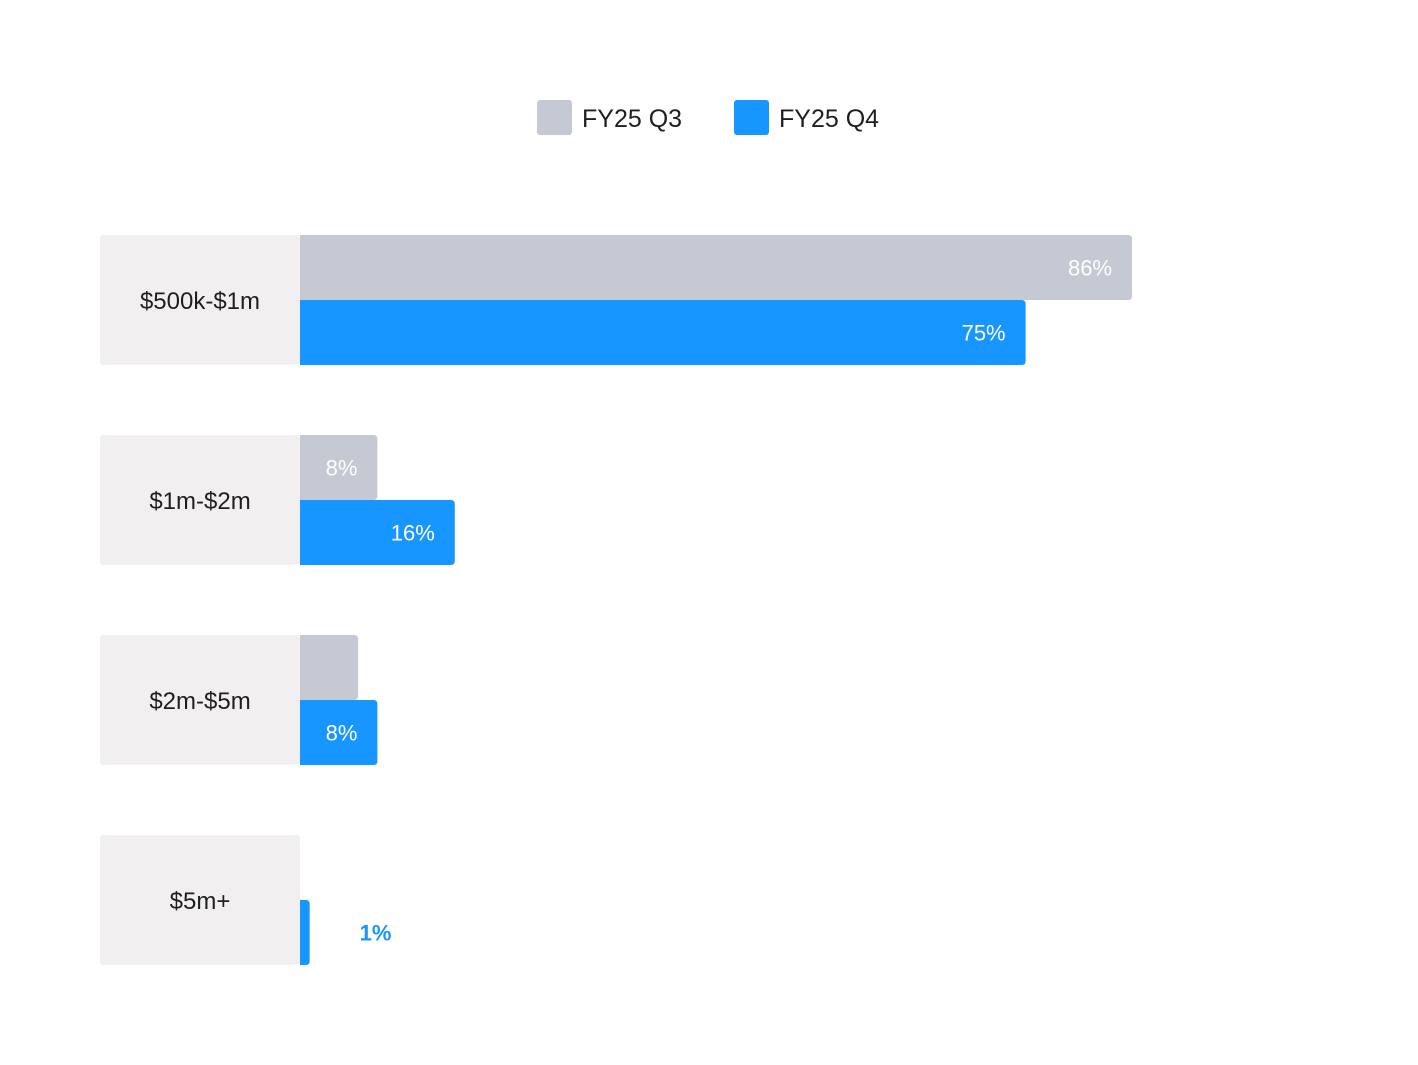 This screenshot has height=1065, width=1418. I want to click on category-group-500k-1m: $500k-$1m 86% 75%, so click(616, 300).